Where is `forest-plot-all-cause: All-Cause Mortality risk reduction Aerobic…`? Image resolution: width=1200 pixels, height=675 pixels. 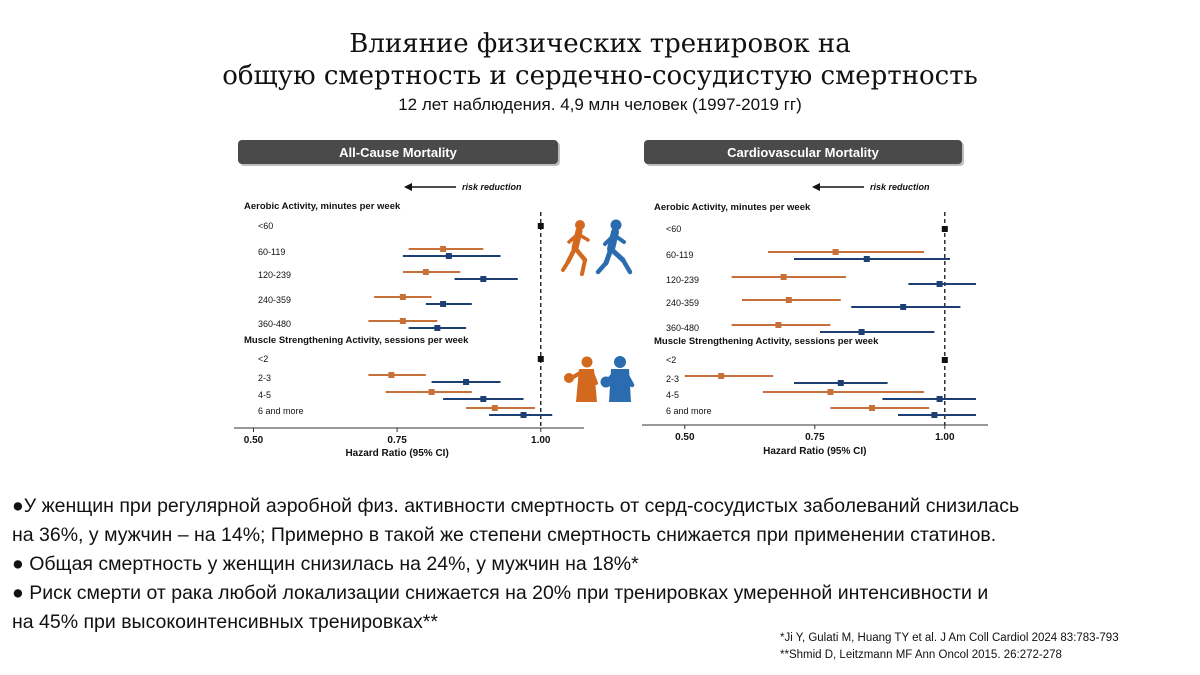
forest-plot-all-cause: All-Cause Mortality risk reduction Aerobic… is located at coordinates (408, 298).